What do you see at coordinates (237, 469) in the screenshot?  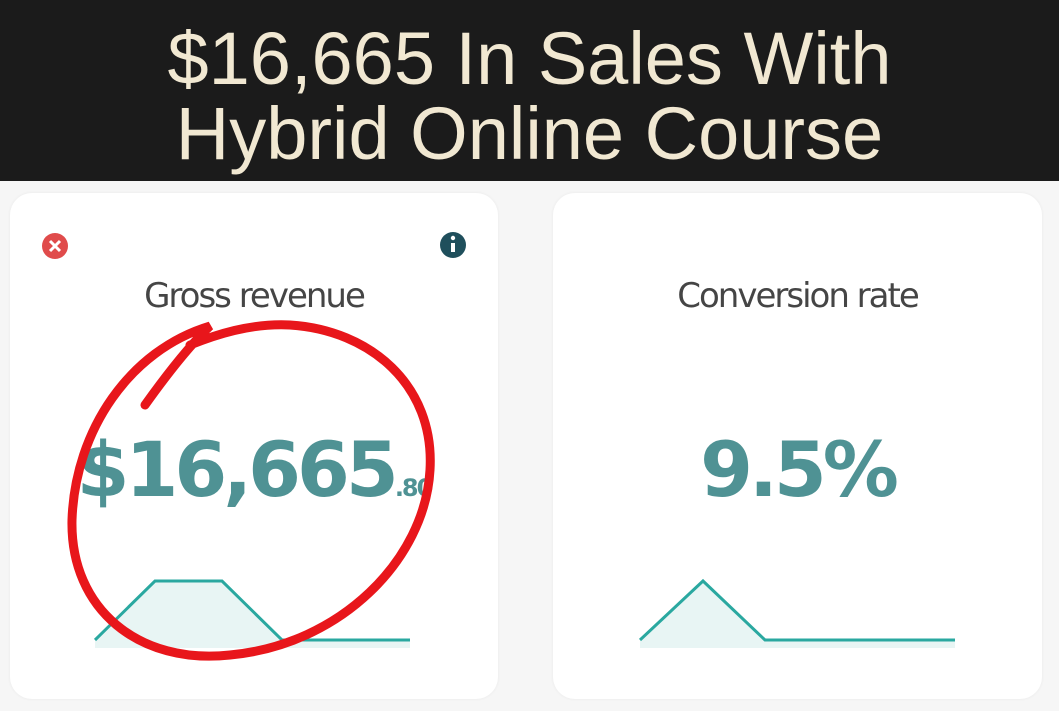 I see `value-main: $16,665` at bounding box center [237, 469].